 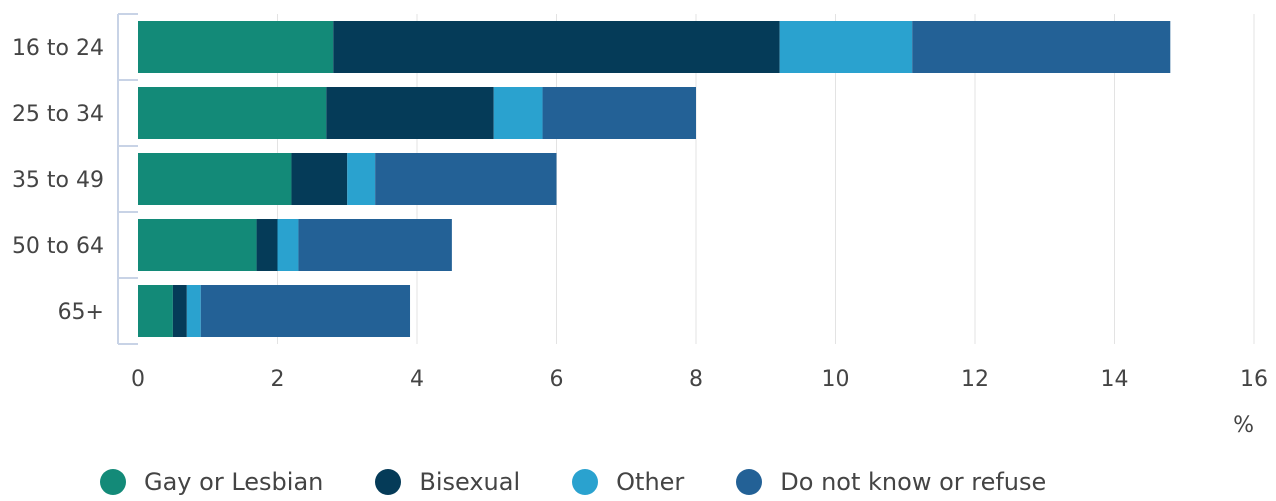 I want to click on x-tick-label: 12, so click(x=975, y=379).